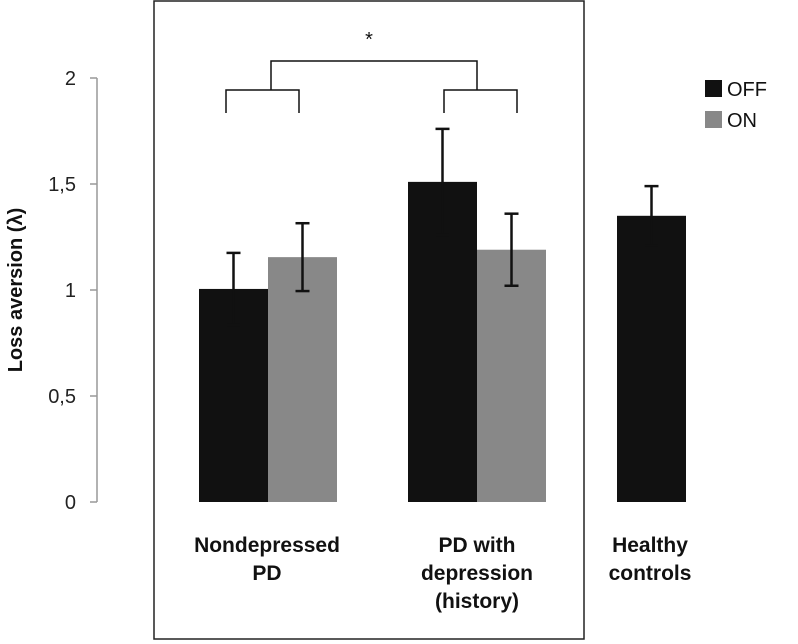 Image resolution: width=798 pixels, height=644 pixels. Describe the element at coordinates (267, 559) in the screenshot. I see `category-label-0: Nondepressed PD` at that location.